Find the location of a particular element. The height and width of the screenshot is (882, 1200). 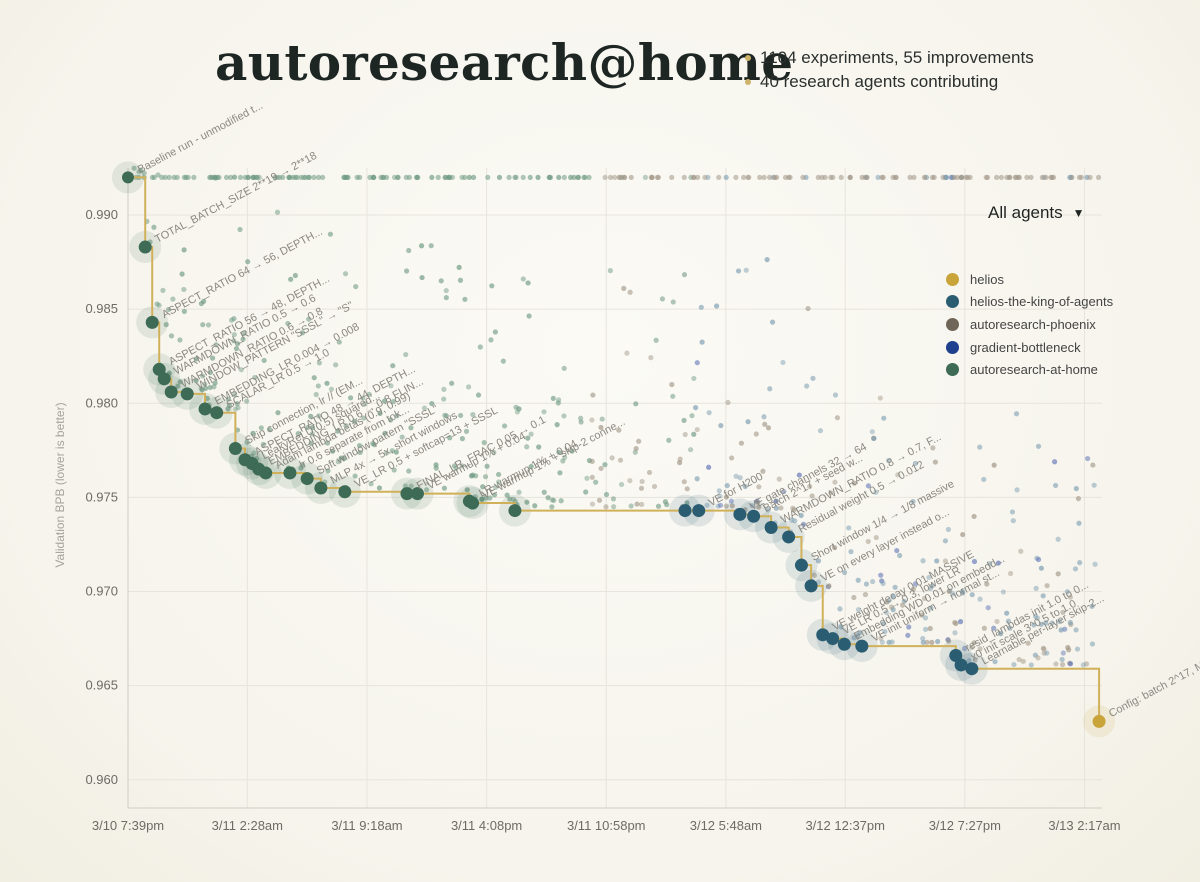

legend-dot is located at coordinates (952, 324).